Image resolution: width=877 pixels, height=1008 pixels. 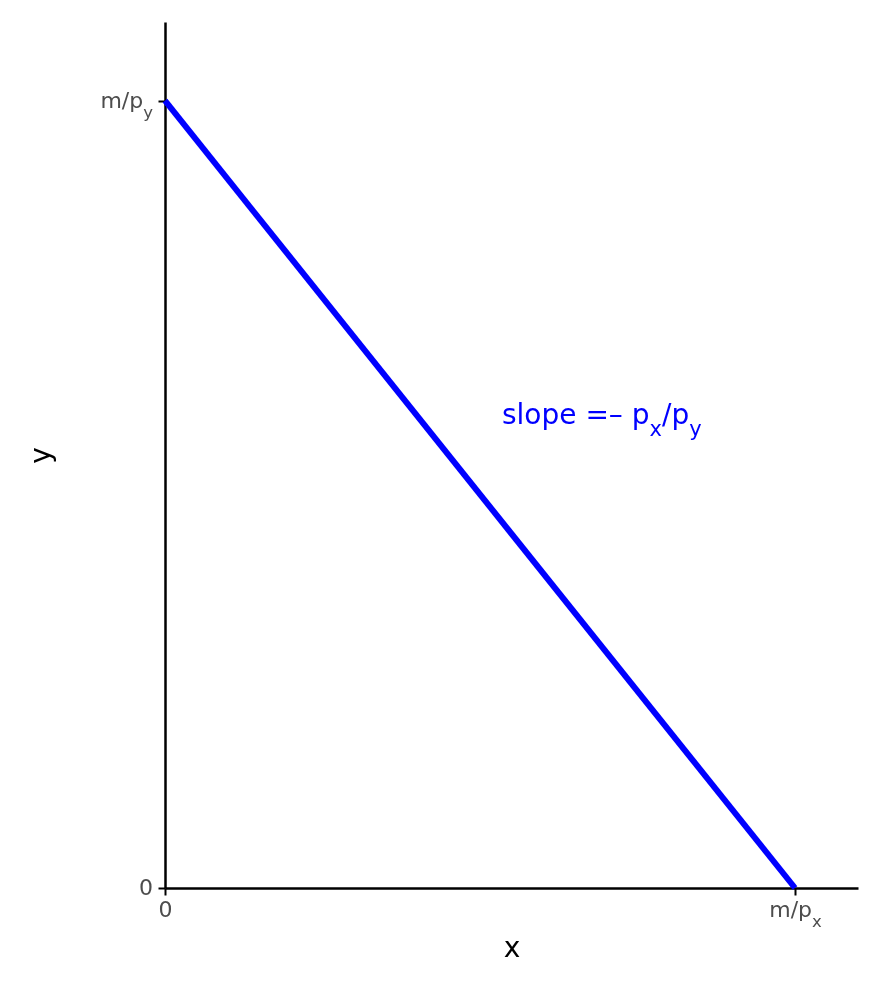 I want to click on y-axis-title: y, so click(x=40, y=455).